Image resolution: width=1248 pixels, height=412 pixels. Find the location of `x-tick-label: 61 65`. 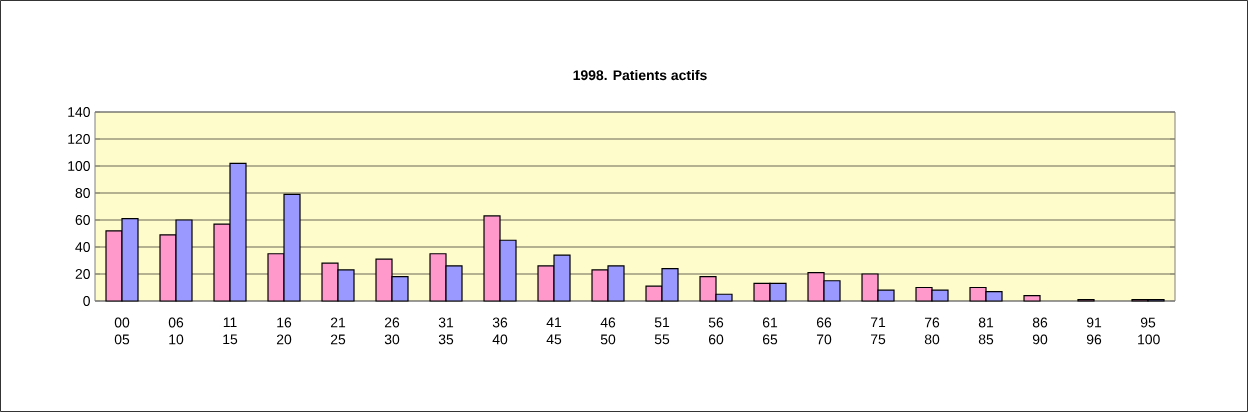

x-tick-label: 61 65 is located at coordinates (770, 331).